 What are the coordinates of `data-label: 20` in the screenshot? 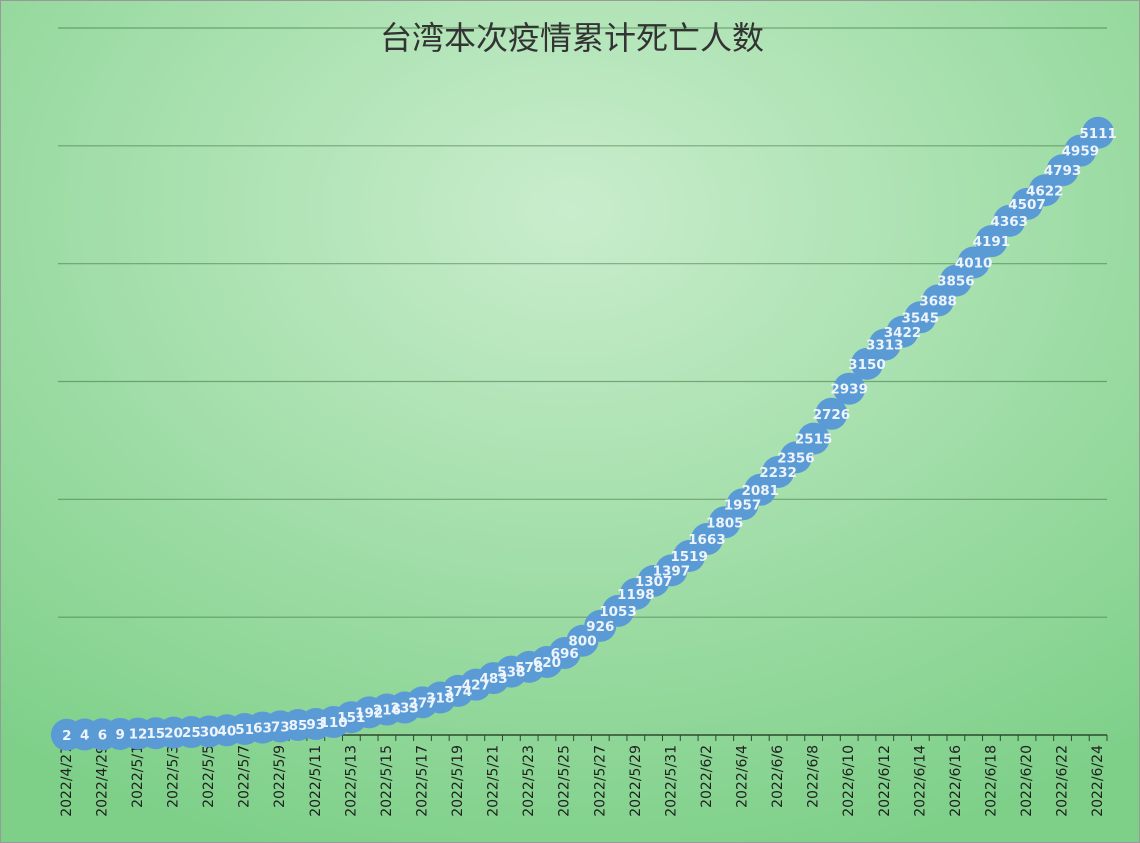 It's located at (173, 734).